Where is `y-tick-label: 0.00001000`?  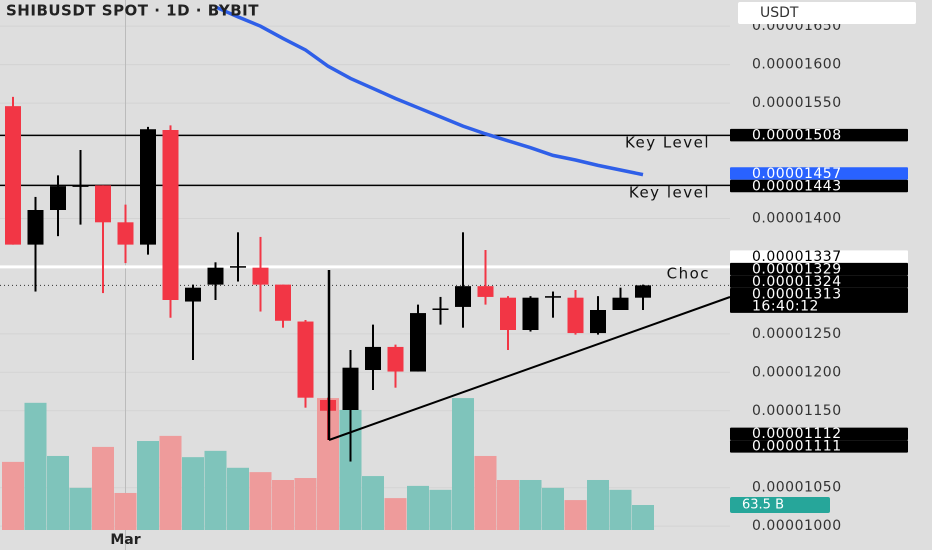
y-tick-label: 0.00001000 is located at coordinates (797, 526).